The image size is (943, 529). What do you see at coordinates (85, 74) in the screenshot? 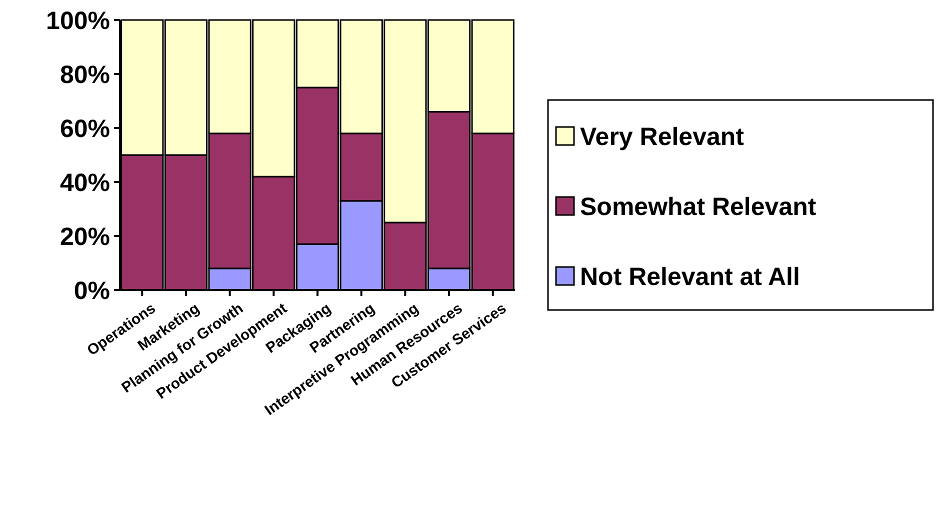
I see `y-tick-label: 80%` at bounding box center [85, 74].